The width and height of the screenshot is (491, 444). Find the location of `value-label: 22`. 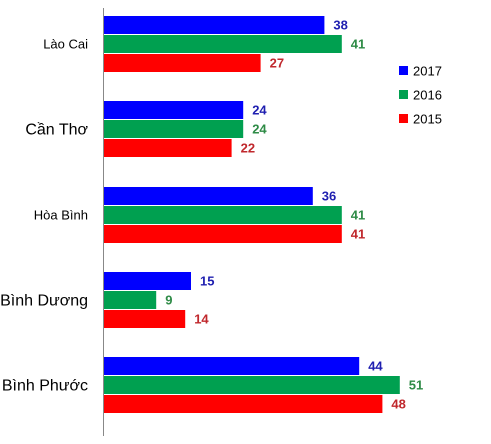

value-label: 22 is located at coordinates (248, 148).